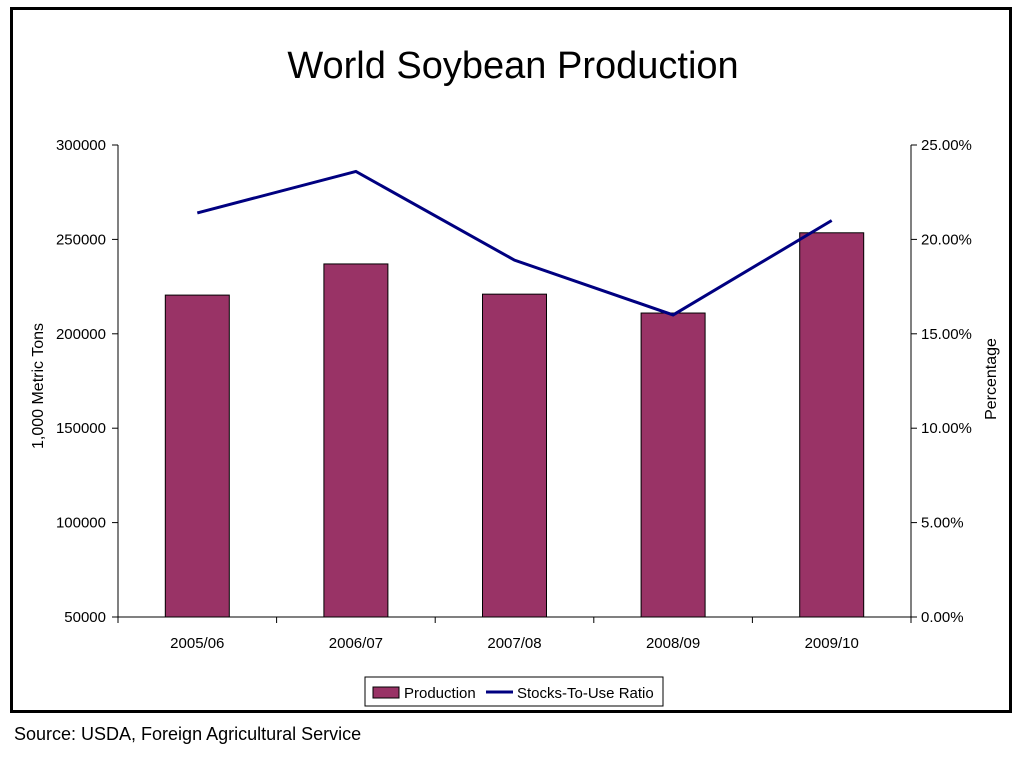 The image size is (1024, 768). I want to click on x-tick-label: 2009/10, so click(832, 643).